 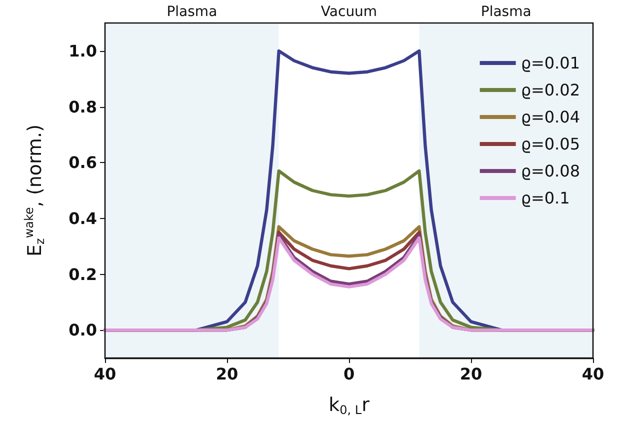 I want to click on legend-label: ϱ=0.08, so click(x=550, y=171).